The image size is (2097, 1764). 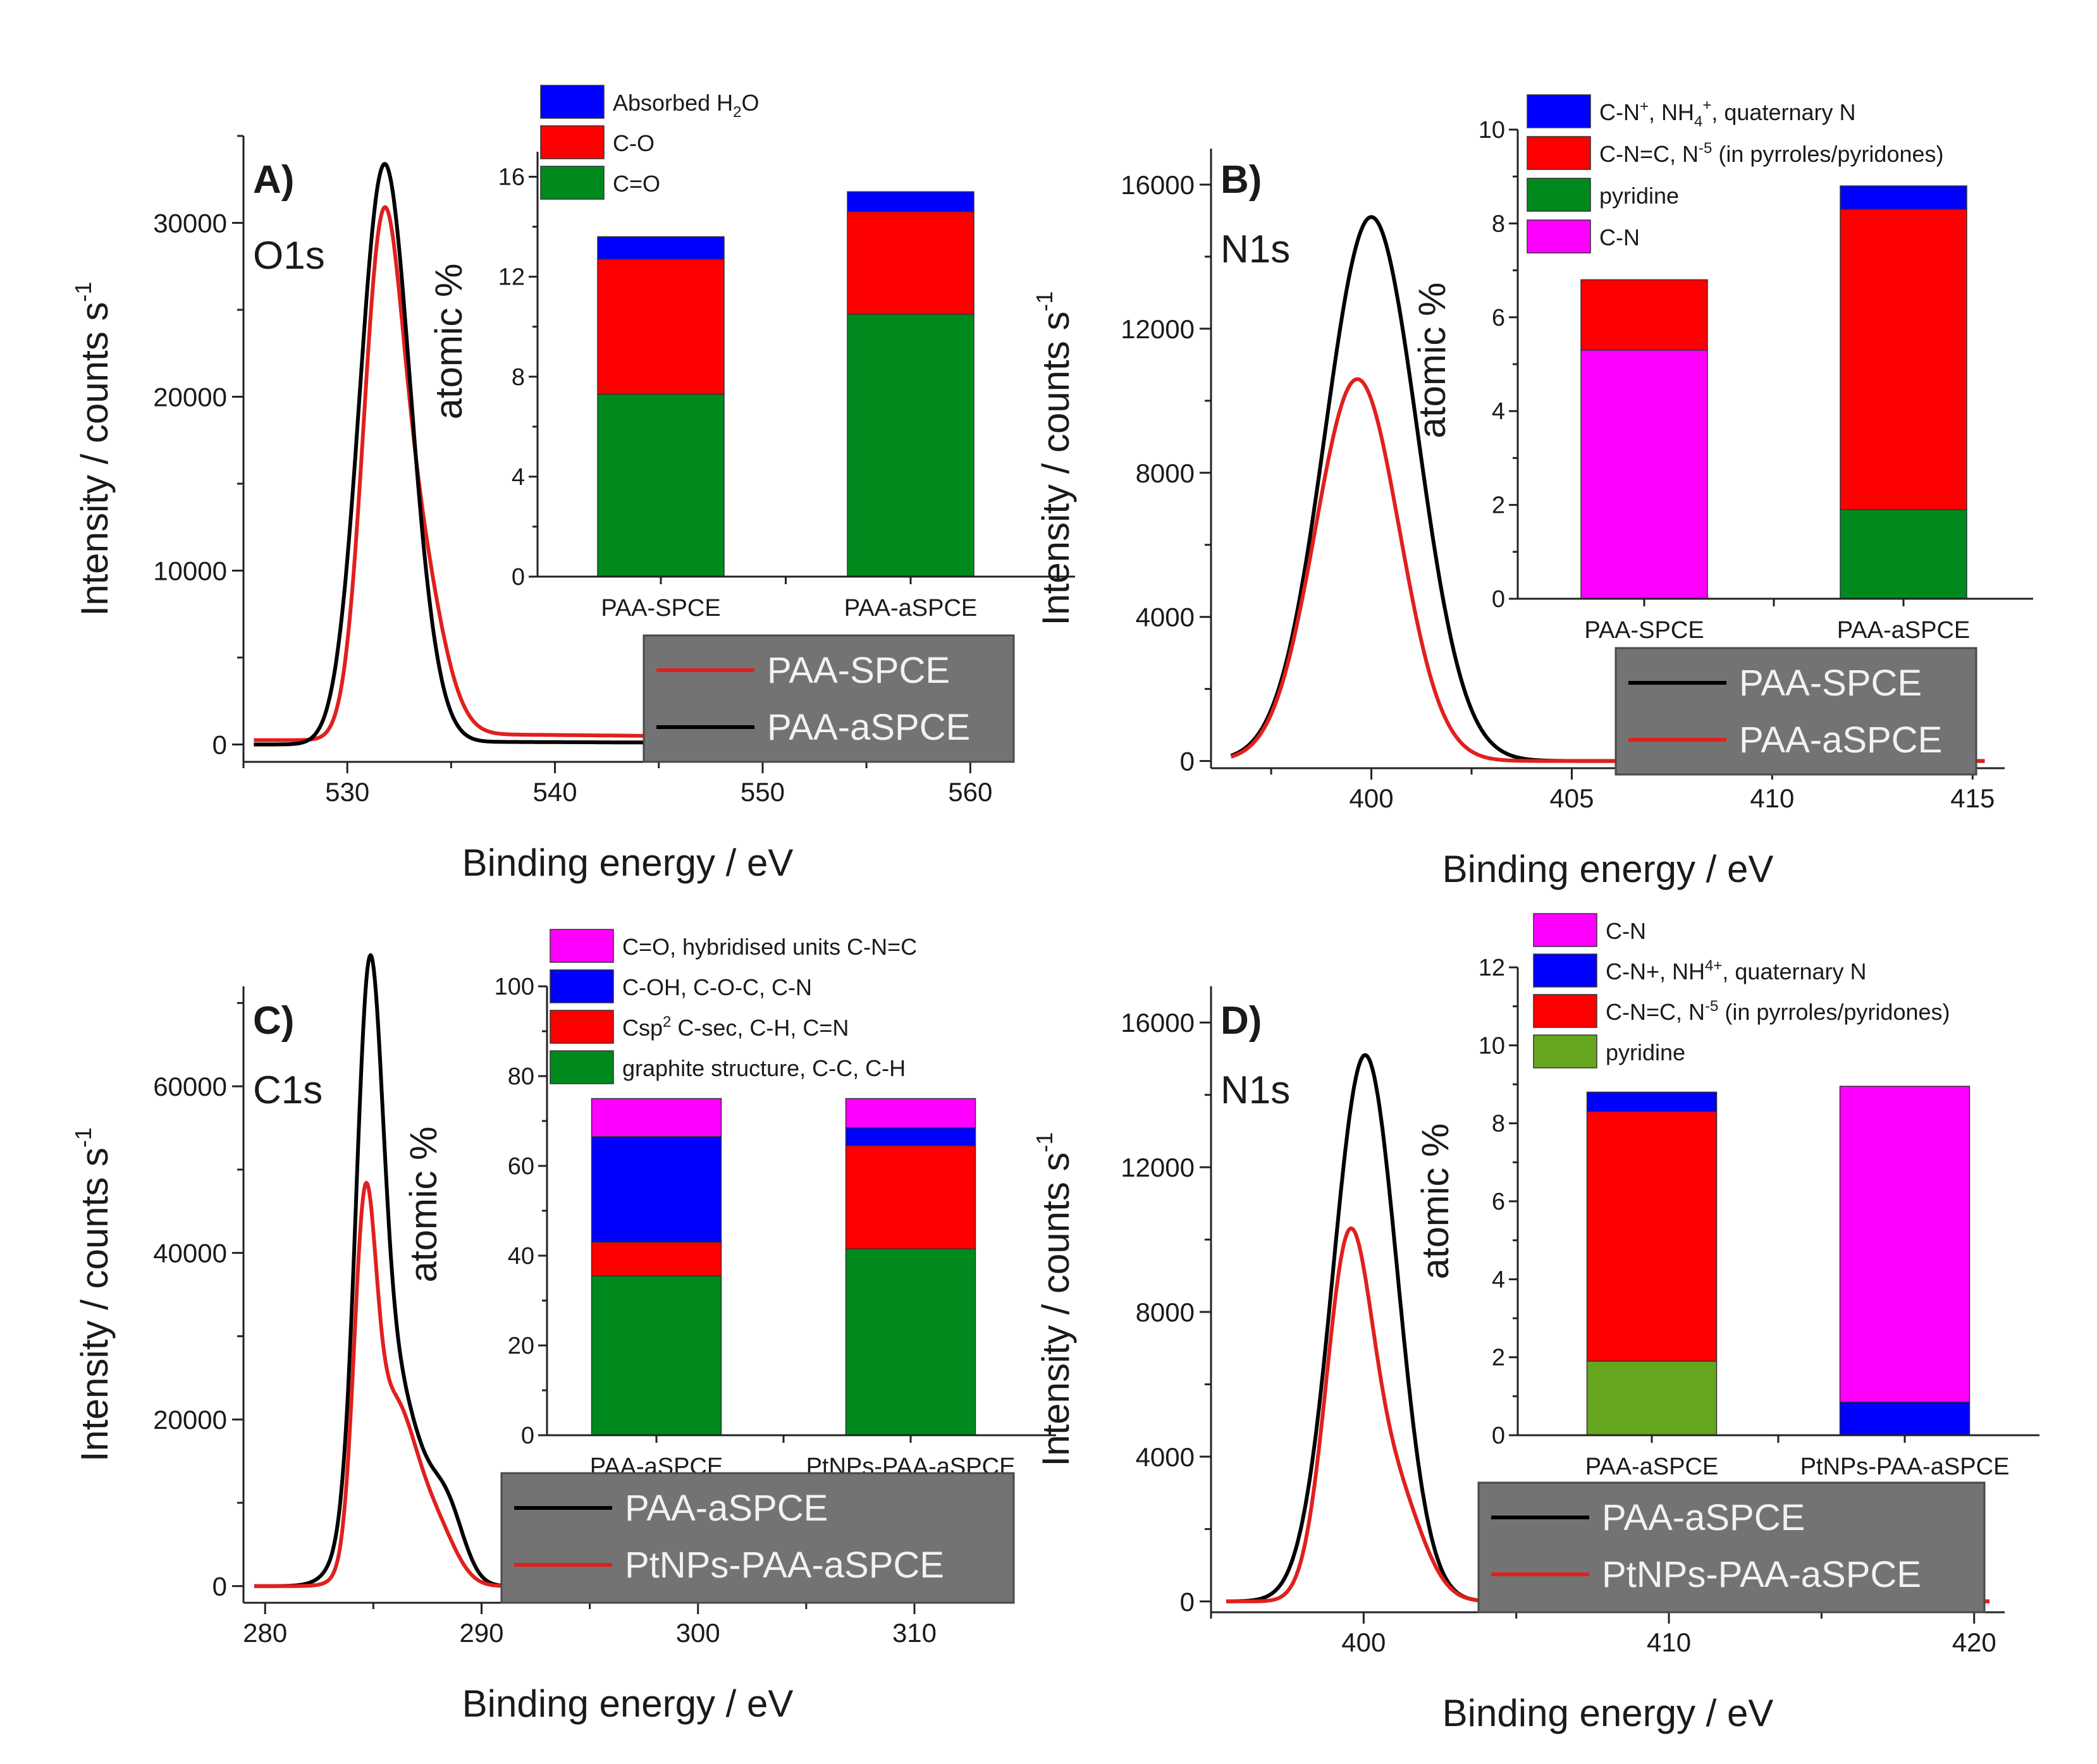 I want to click on y-tick-label: 4000, so click(x=1166, y=617).